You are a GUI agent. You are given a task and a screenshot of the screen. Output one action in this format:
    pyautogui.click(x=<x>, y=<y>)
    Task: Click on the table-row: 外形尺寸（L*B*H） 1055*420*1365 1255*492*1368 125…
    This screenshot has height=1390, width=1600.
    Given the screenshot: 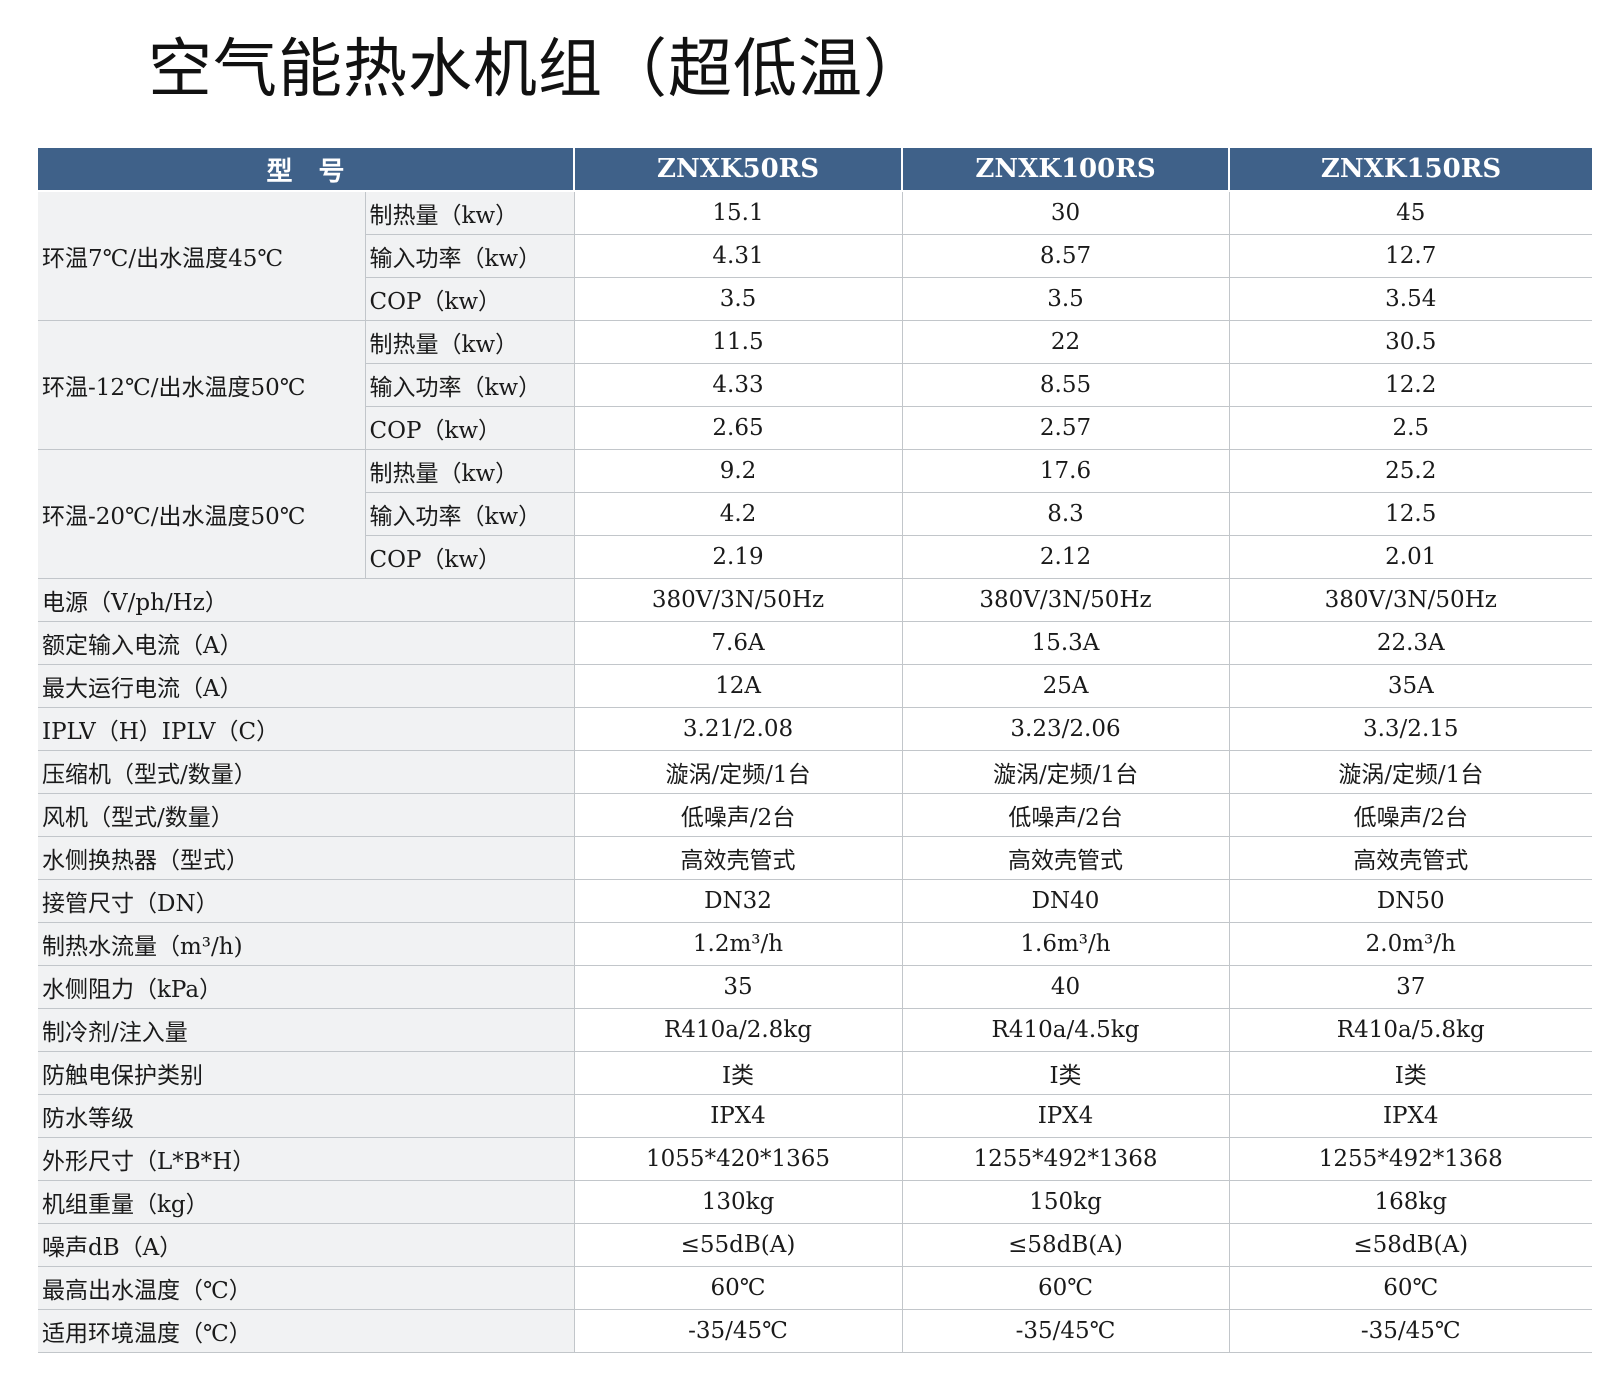 What is the action you would take?
    pyautogui.click(x=815, y=1159)
    